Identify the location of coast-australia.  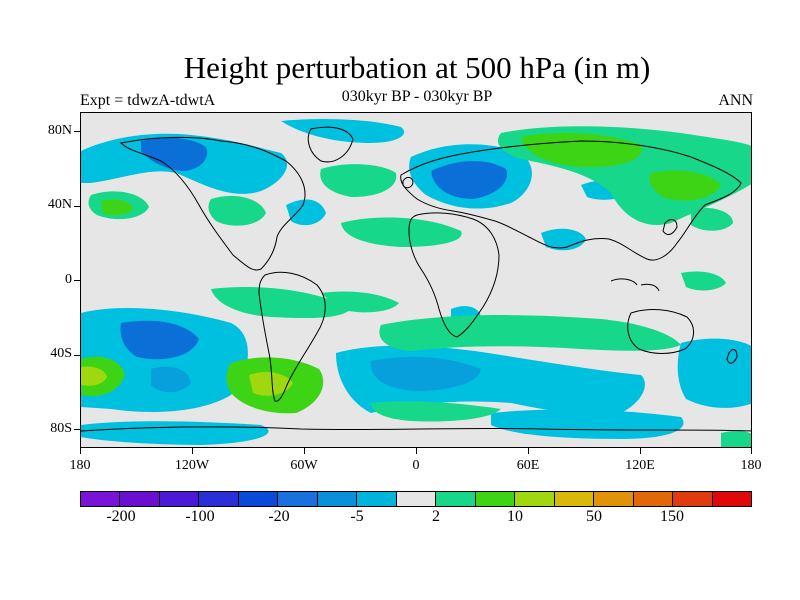
(660, 331).